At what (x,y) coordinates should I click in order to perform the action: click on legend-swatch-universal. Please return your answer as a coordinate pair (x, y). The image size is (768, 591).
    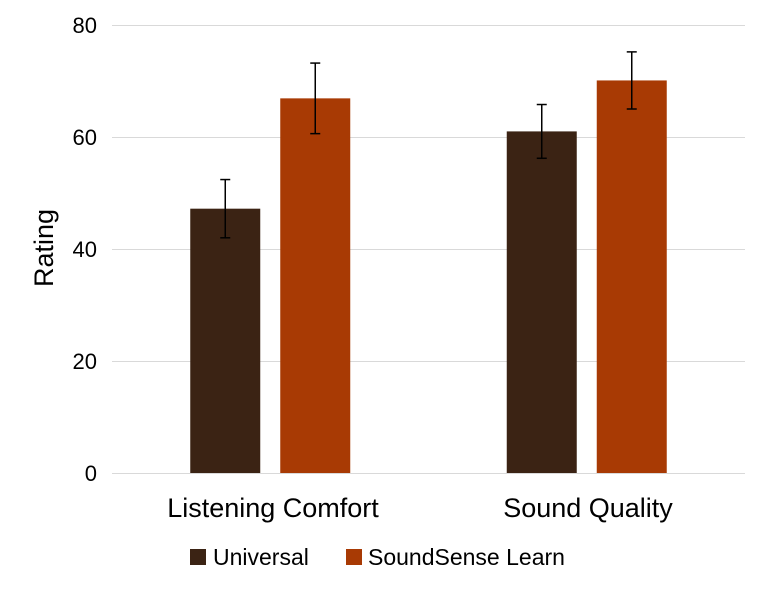
    Looking at the image, I should click on (198, 557).